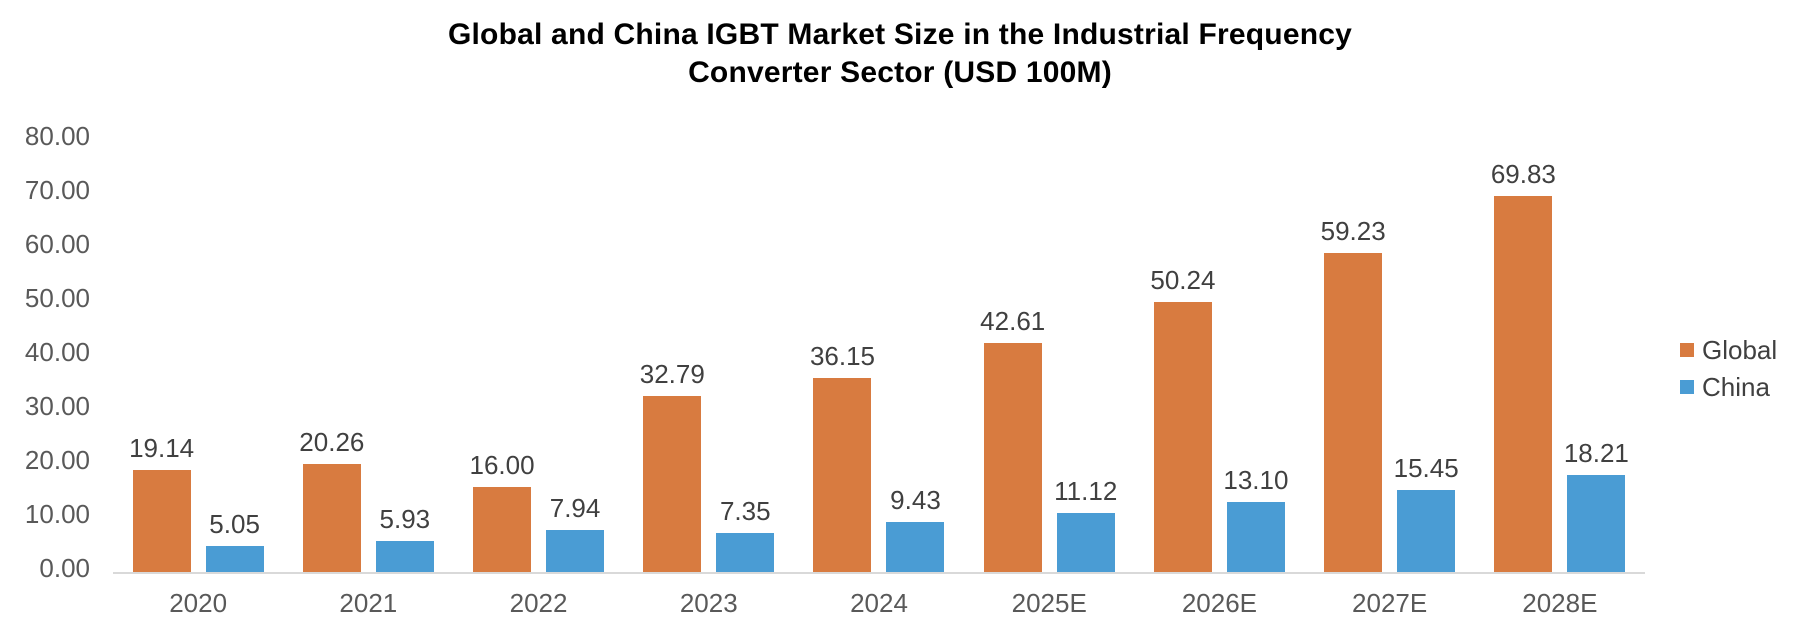 The image size is (1800, 634). Describe the element at coordinates (57, 190) in the screenshot. I see `y-tick-label: 70.00` at that location.